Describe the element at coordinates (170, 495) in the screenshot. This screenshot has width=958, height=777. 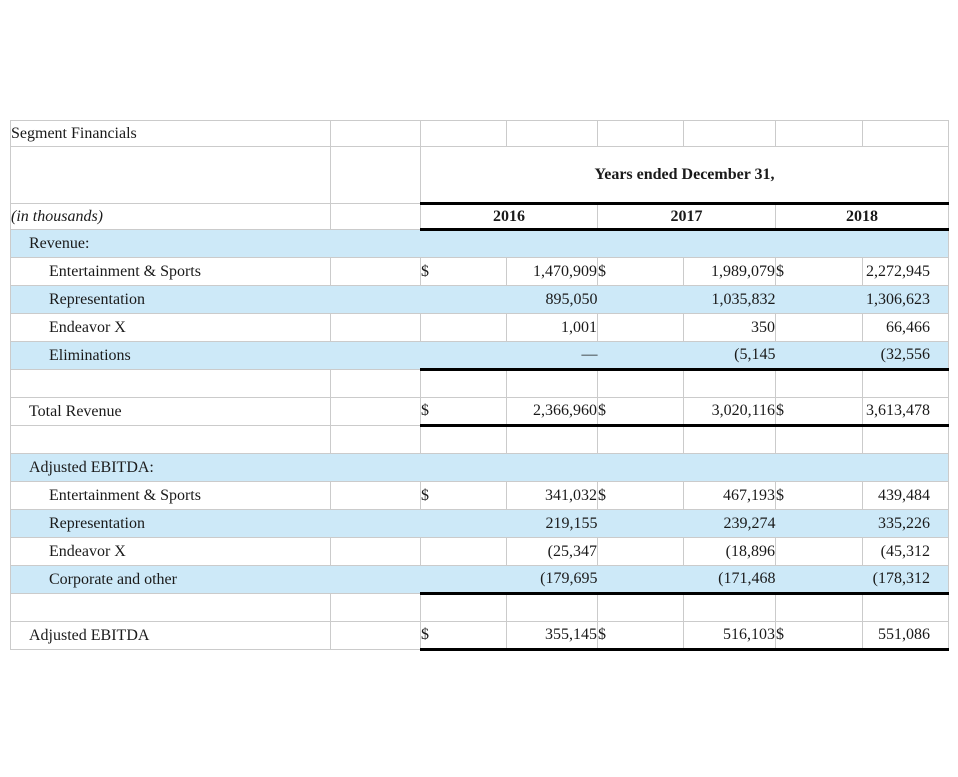
I see `row-label: Entertainment & Sports` at that location.